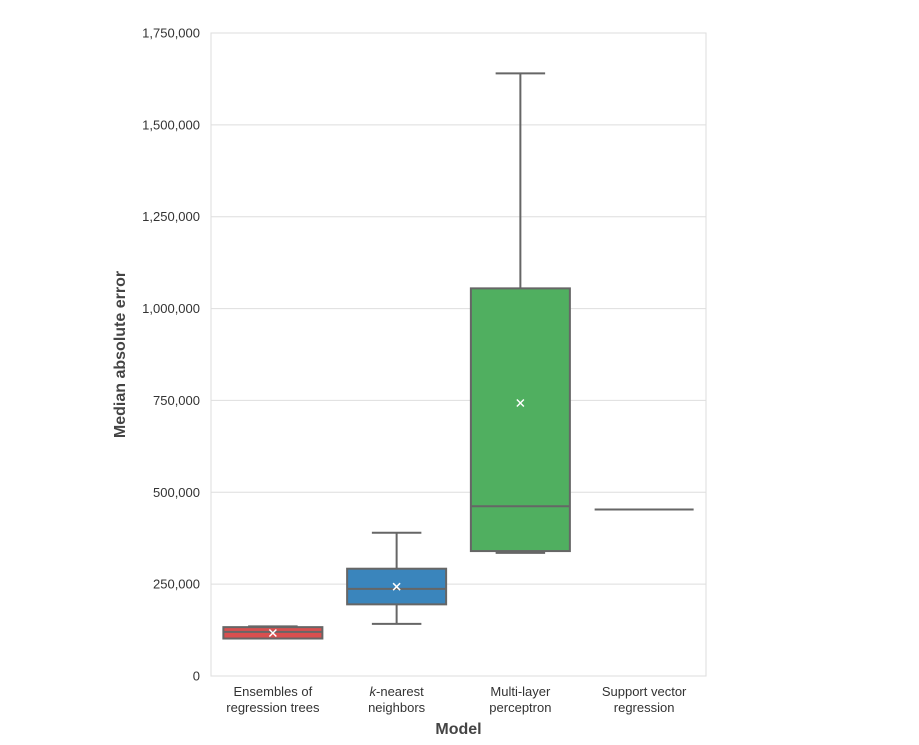 Image resolution: width=919 pixels, height=745 pixels. I want to click on x-tick-label: perceptron, so click(520, 707).